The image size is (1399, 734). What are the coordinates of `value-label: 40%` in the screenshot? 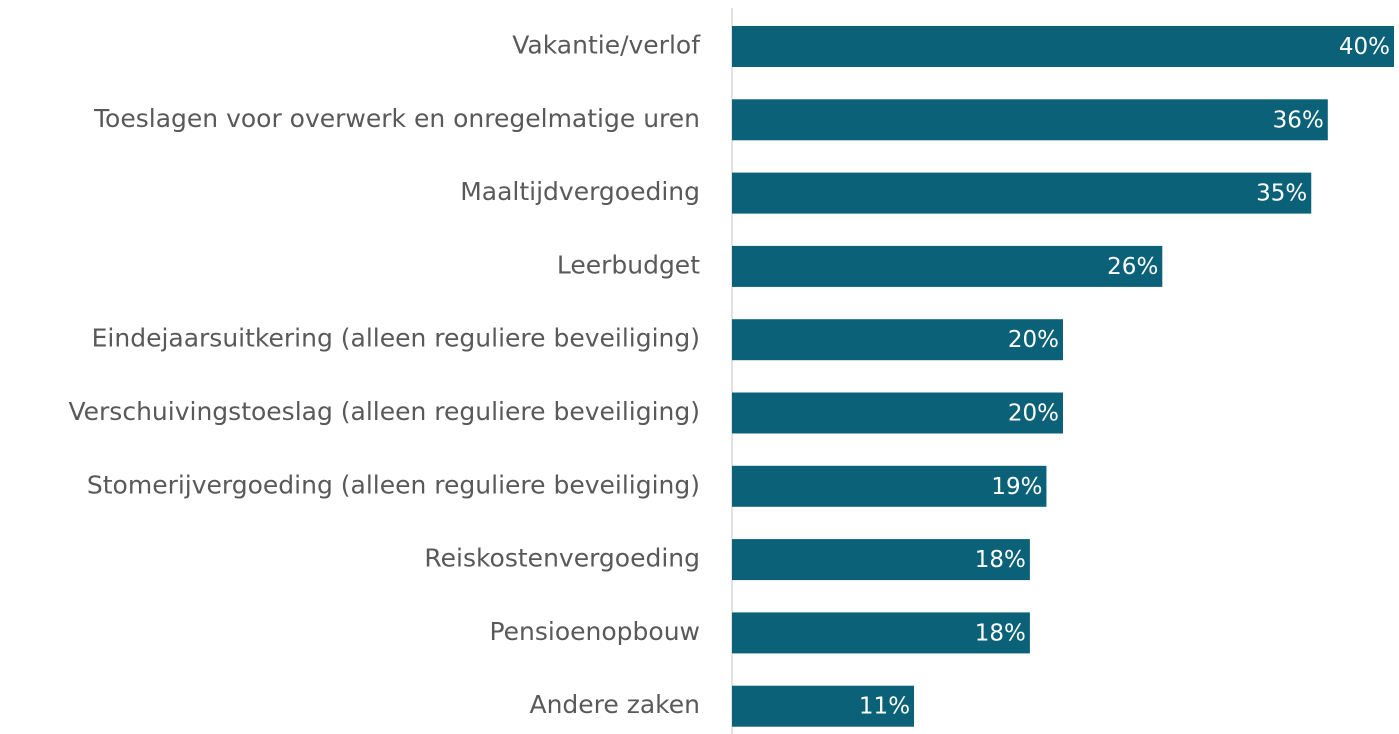 It's located at (1364, 47).